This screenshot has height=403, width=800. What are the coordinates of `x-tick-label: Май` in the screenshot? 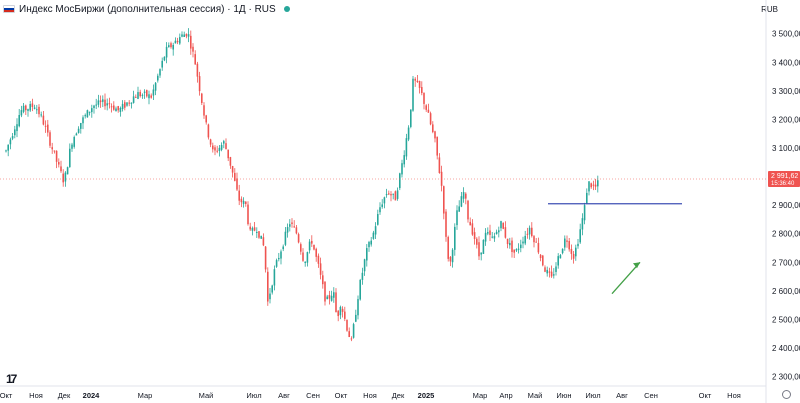 It's located at (535, 395).